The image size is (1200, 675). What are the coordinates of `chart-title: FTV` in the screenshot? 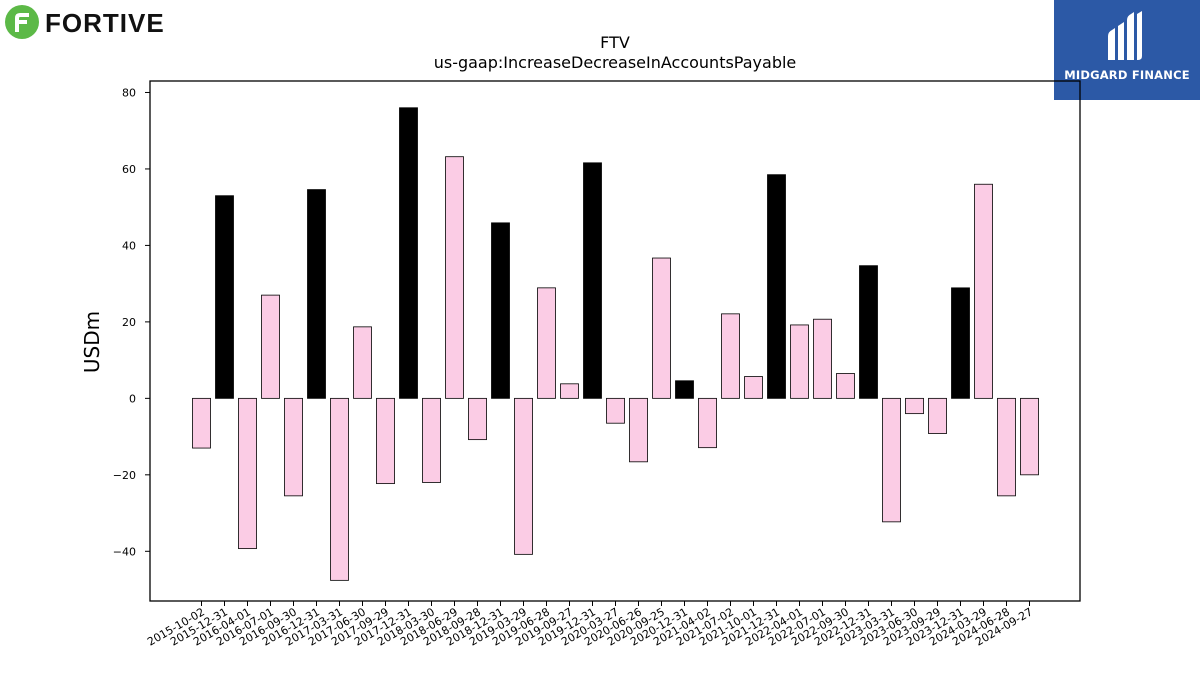 It's located at (615, 42).